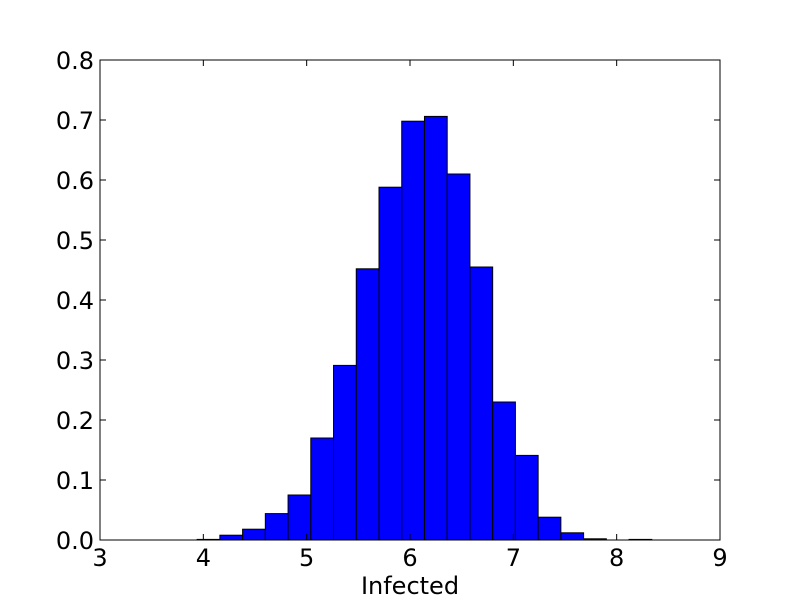 Image resolution: width=800 pixels, height=600 pixels. What do you see at coordinates (719, 558) in the screenshot?
I see `x-tick-label-6: 9` at bounding box center [719, 558].